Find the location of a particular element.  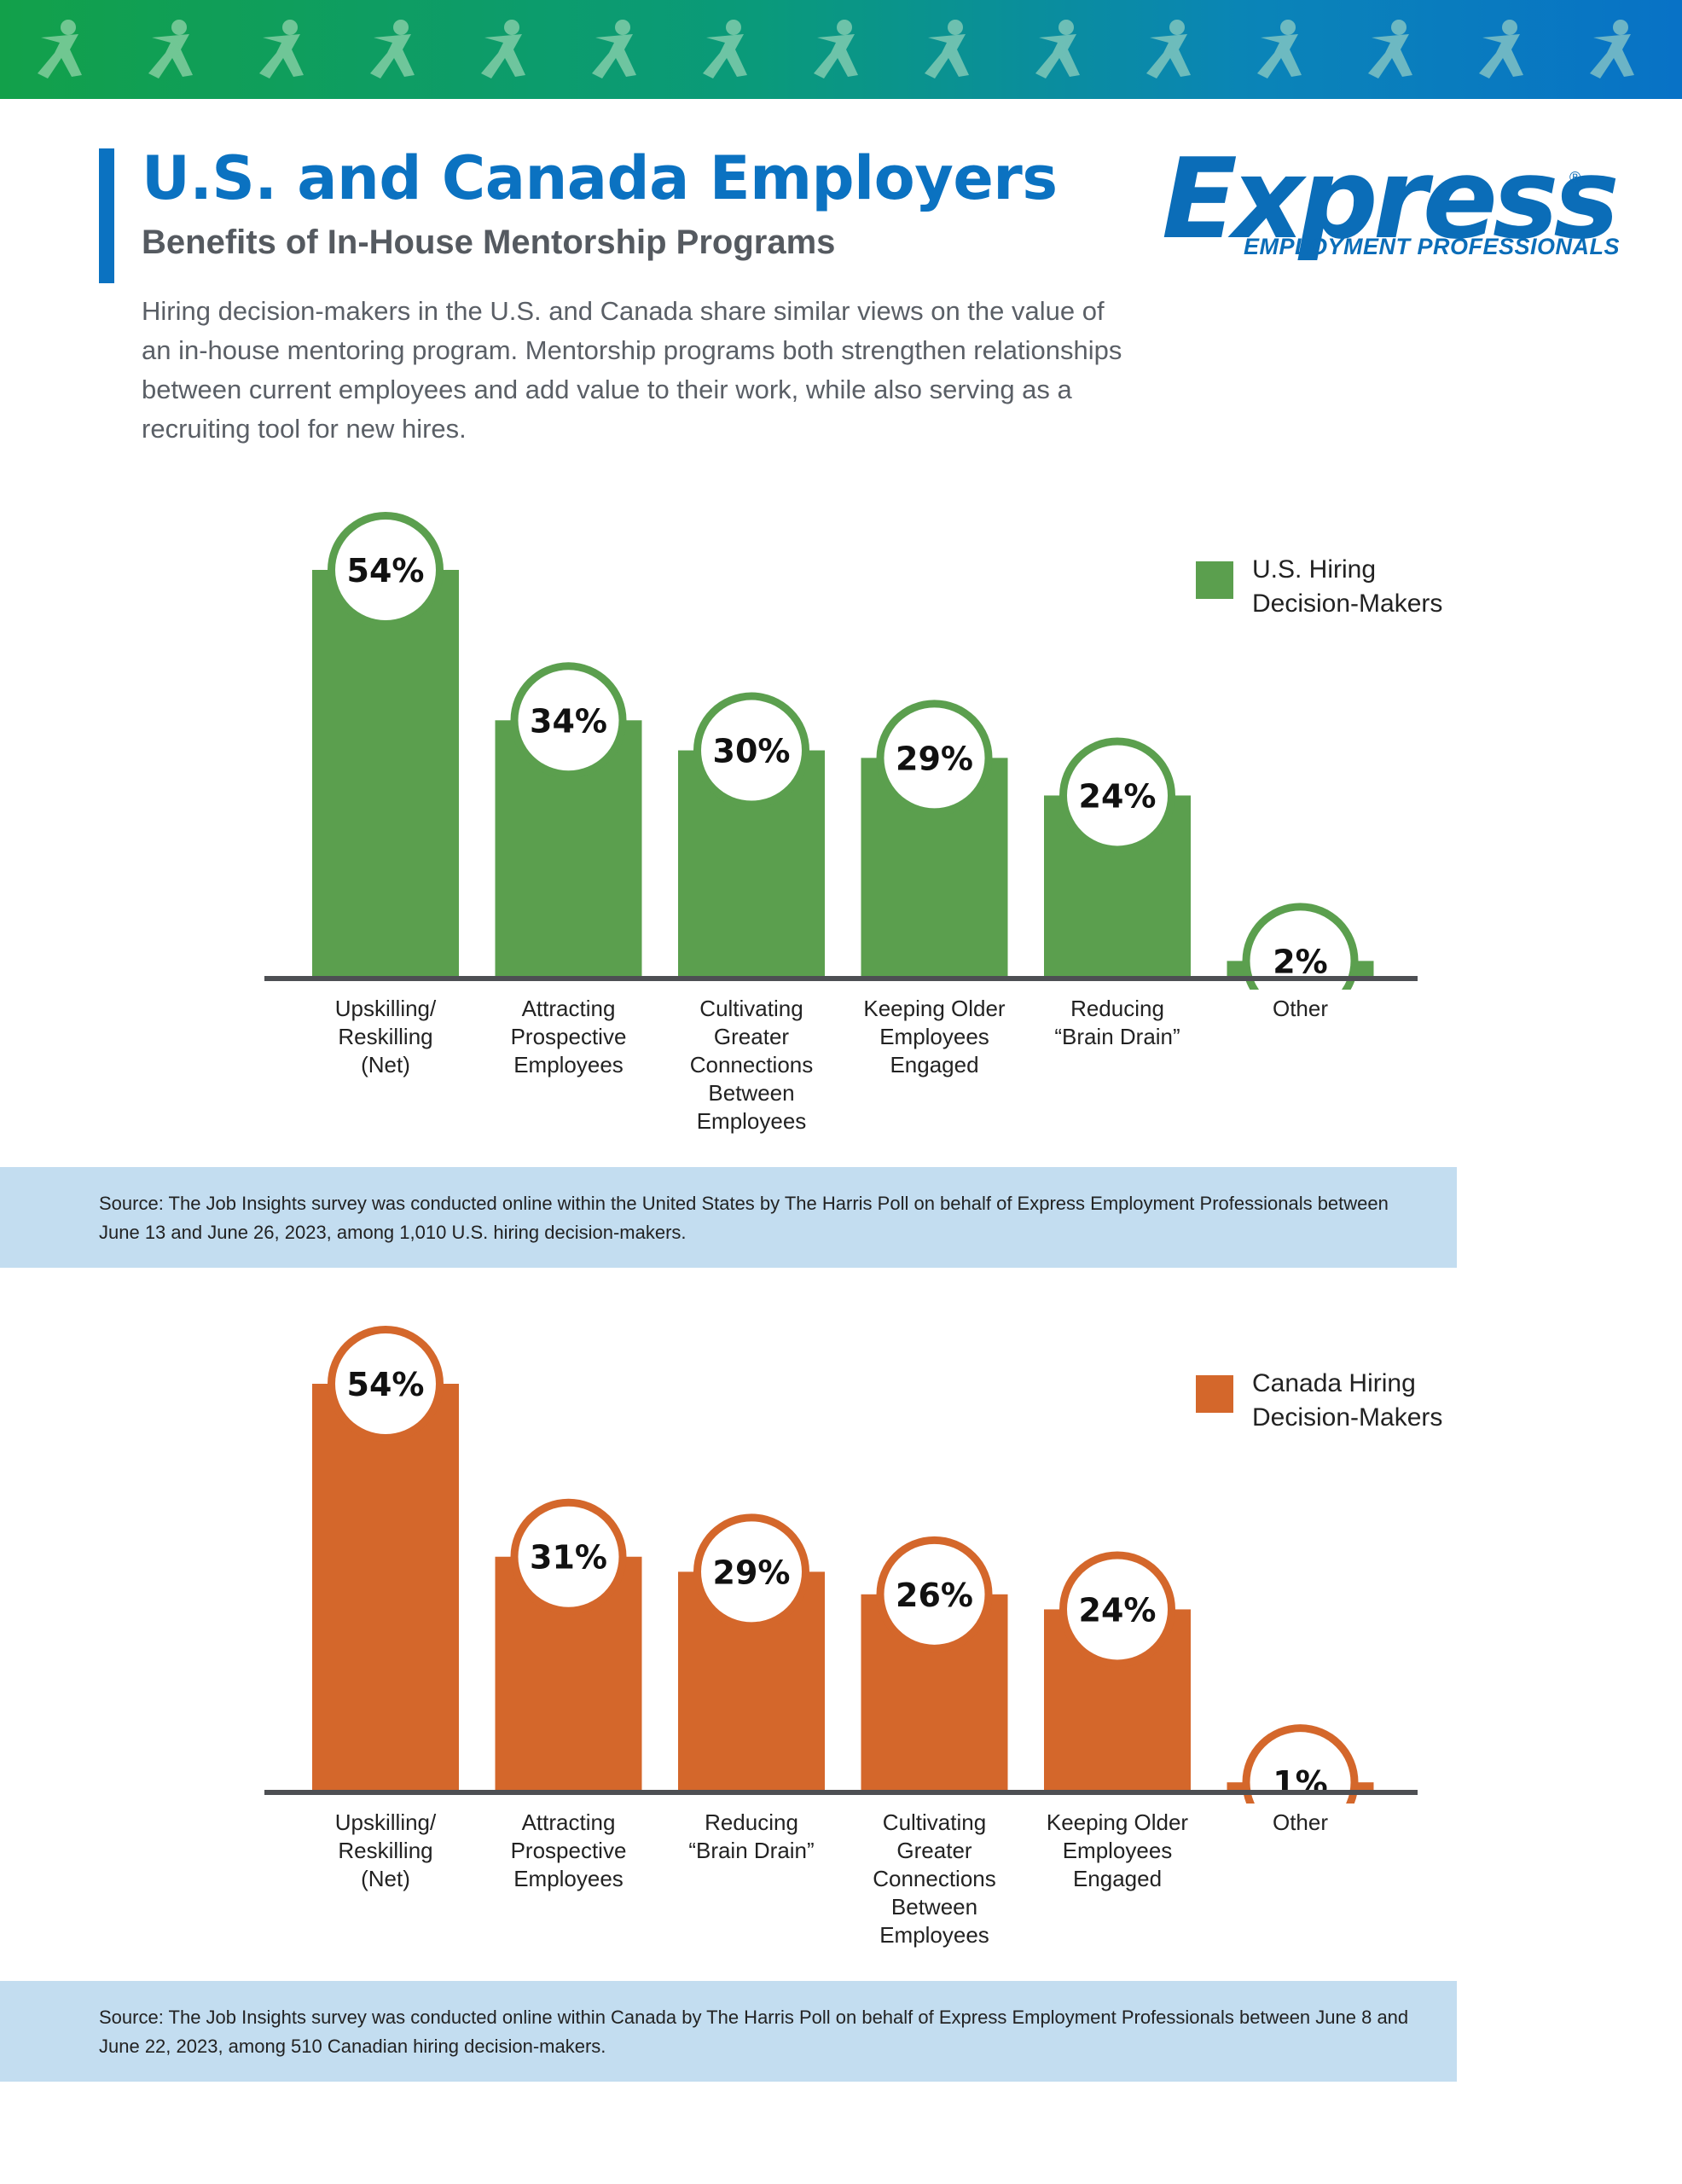

us-legend: U.S. Hiring Decision-Makers is located at coordinates (1330, 587).